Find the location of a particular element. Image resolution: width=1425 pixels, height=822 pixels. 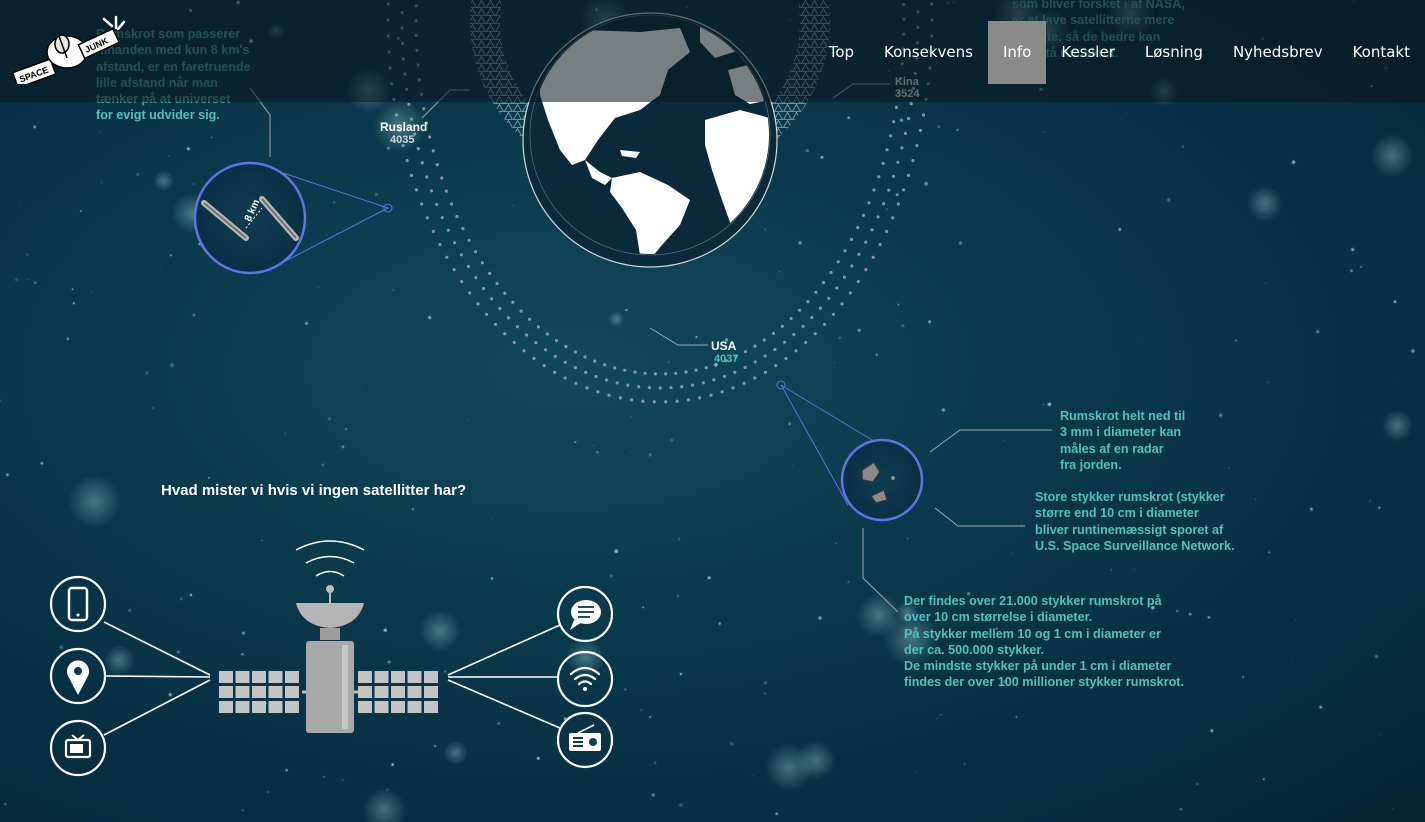

space-junk-logo: SPACE JUNK is located at coordinates (69, 49).